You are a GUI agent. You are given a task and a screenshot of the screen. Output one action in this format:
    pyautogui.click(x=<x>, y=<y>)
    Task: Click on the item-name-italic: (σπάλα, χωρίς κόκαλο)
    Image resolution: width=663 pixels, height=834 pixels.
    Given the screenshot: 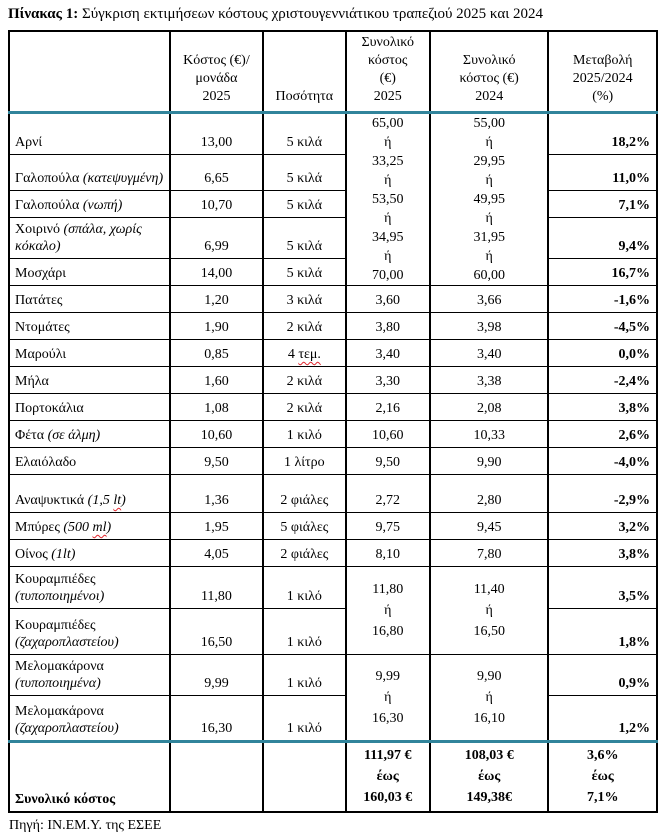 What is the action you would take?
    pyautogui.click(x=78, y=238)
    